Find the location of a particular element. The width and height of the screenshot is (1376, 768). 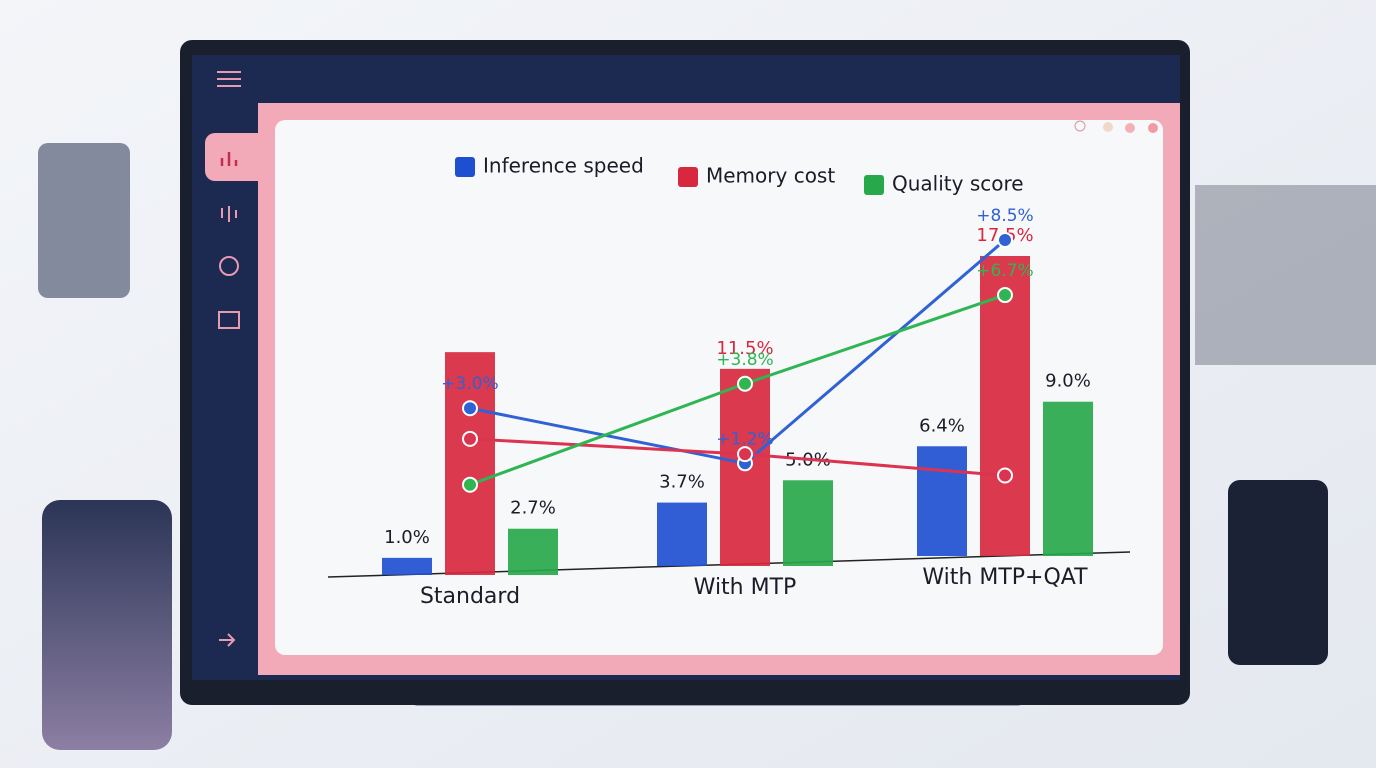

nav-active is located at coordinates (237, 157).